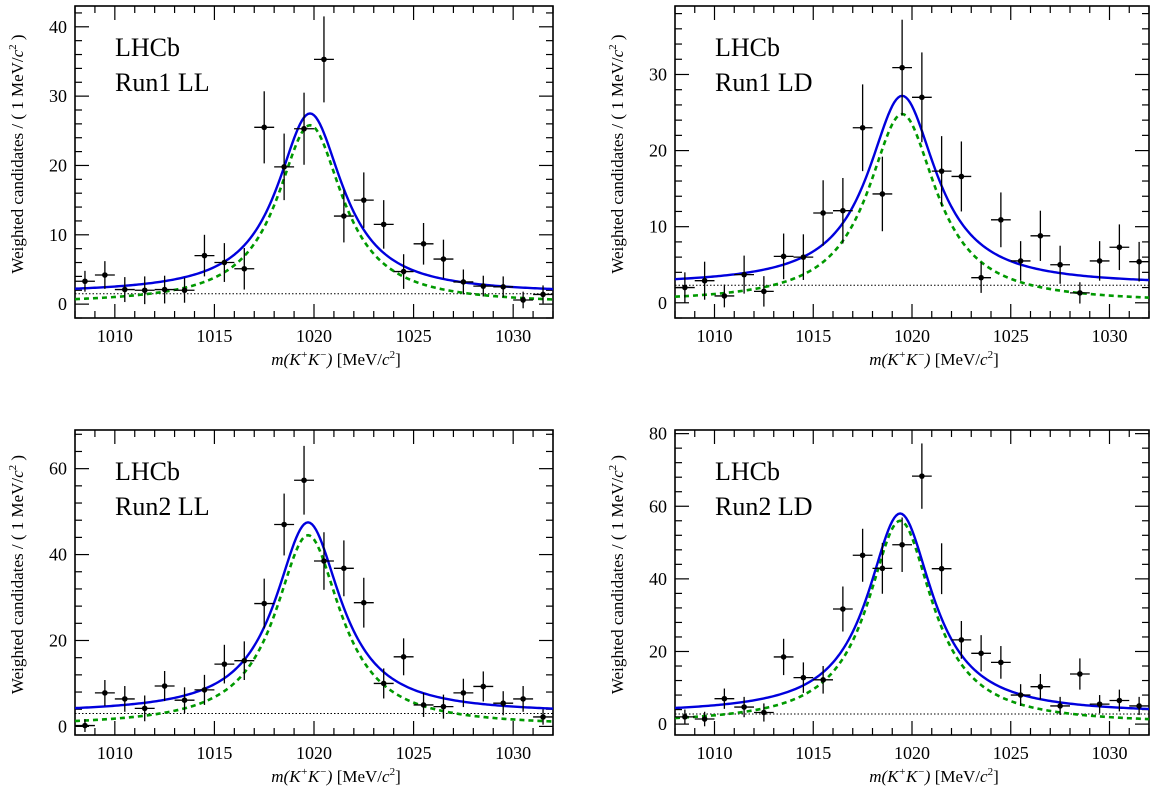 This screenshot has width=1151, height=806. I want to click on x-tick-label: 1025, so click(414, 753).